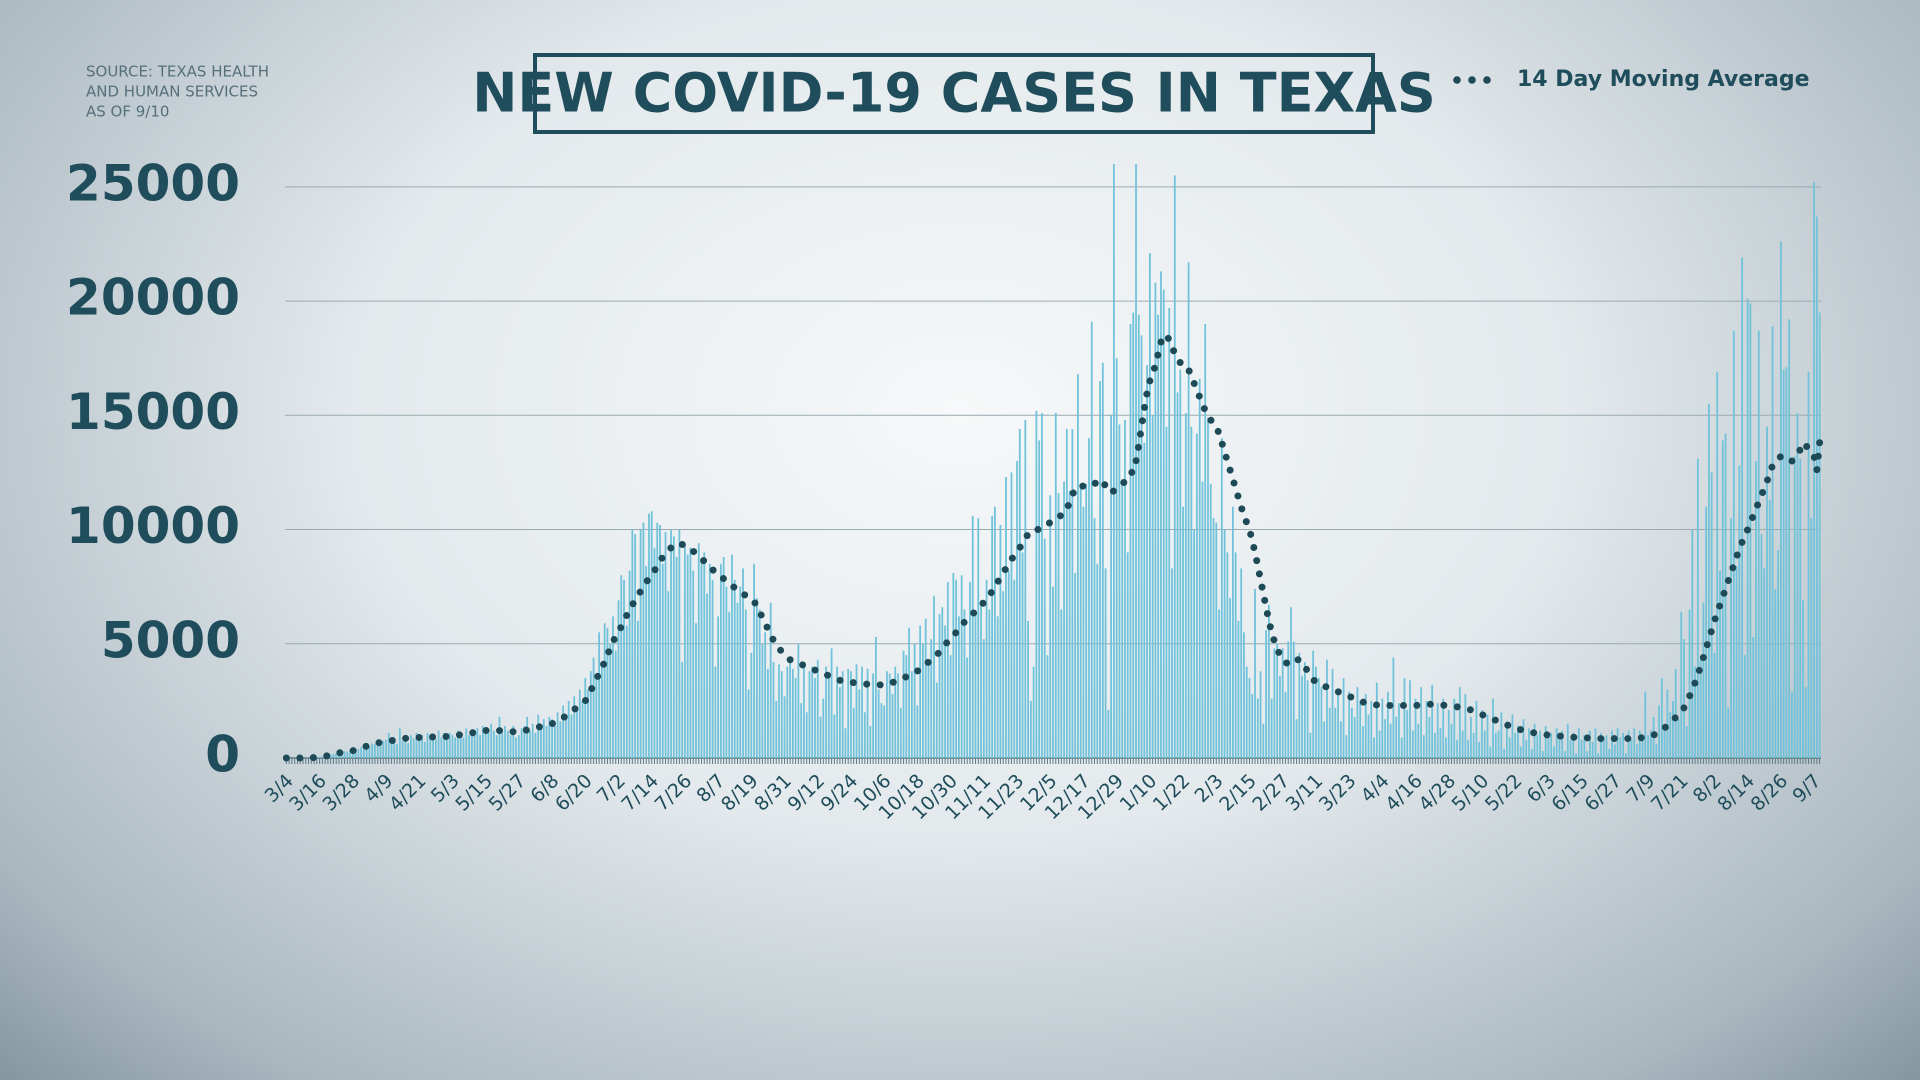  I want to click on x-tick-label: 3/23, so click(1338, 793).